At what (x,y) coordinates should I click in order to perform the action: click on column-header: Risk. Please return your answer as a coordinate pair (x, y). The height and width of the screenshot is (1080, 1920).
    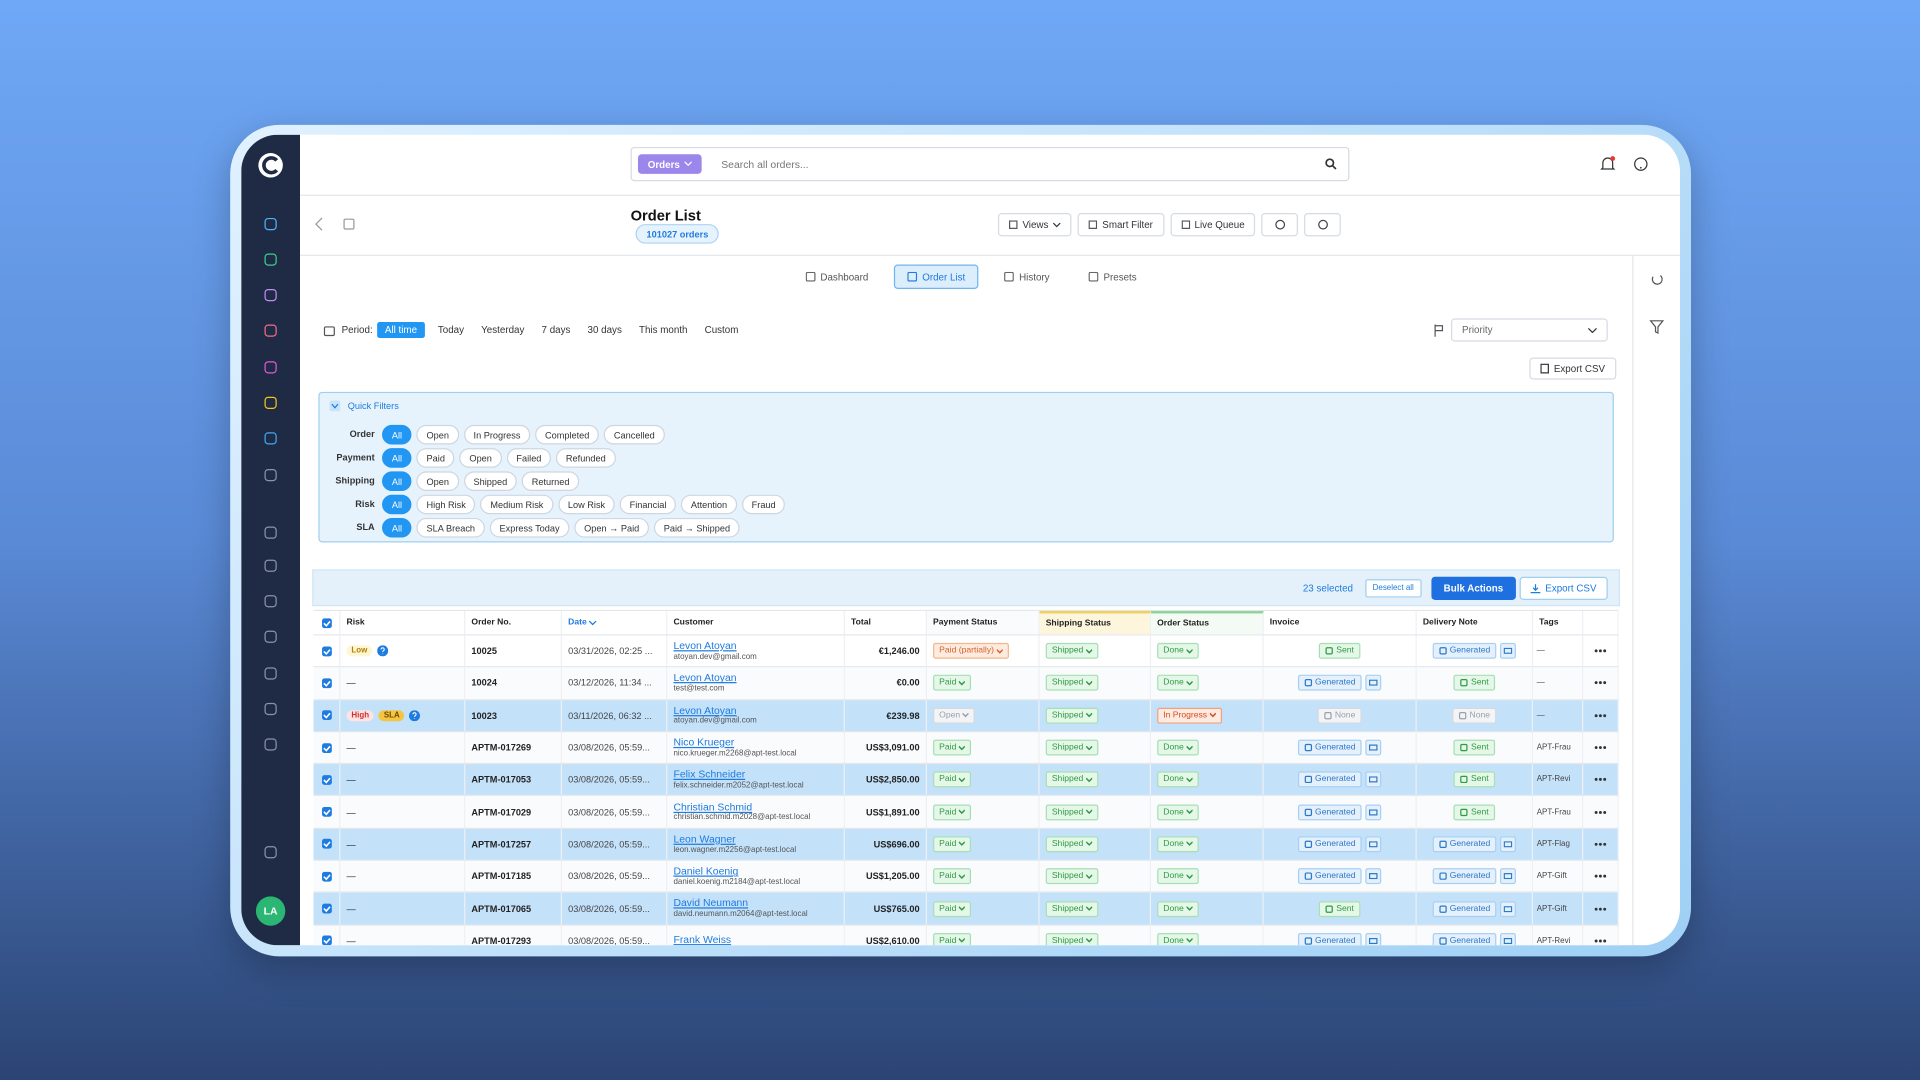
    Looking at the image, I should click on (403, 623).